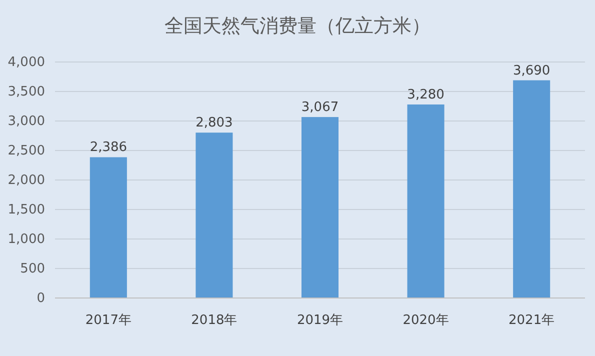 This screenshot has height=356, width=595. Describe the element at coordinates (214, 320) in the screenshot. I see `x-tick-label: 2018年` at that location.